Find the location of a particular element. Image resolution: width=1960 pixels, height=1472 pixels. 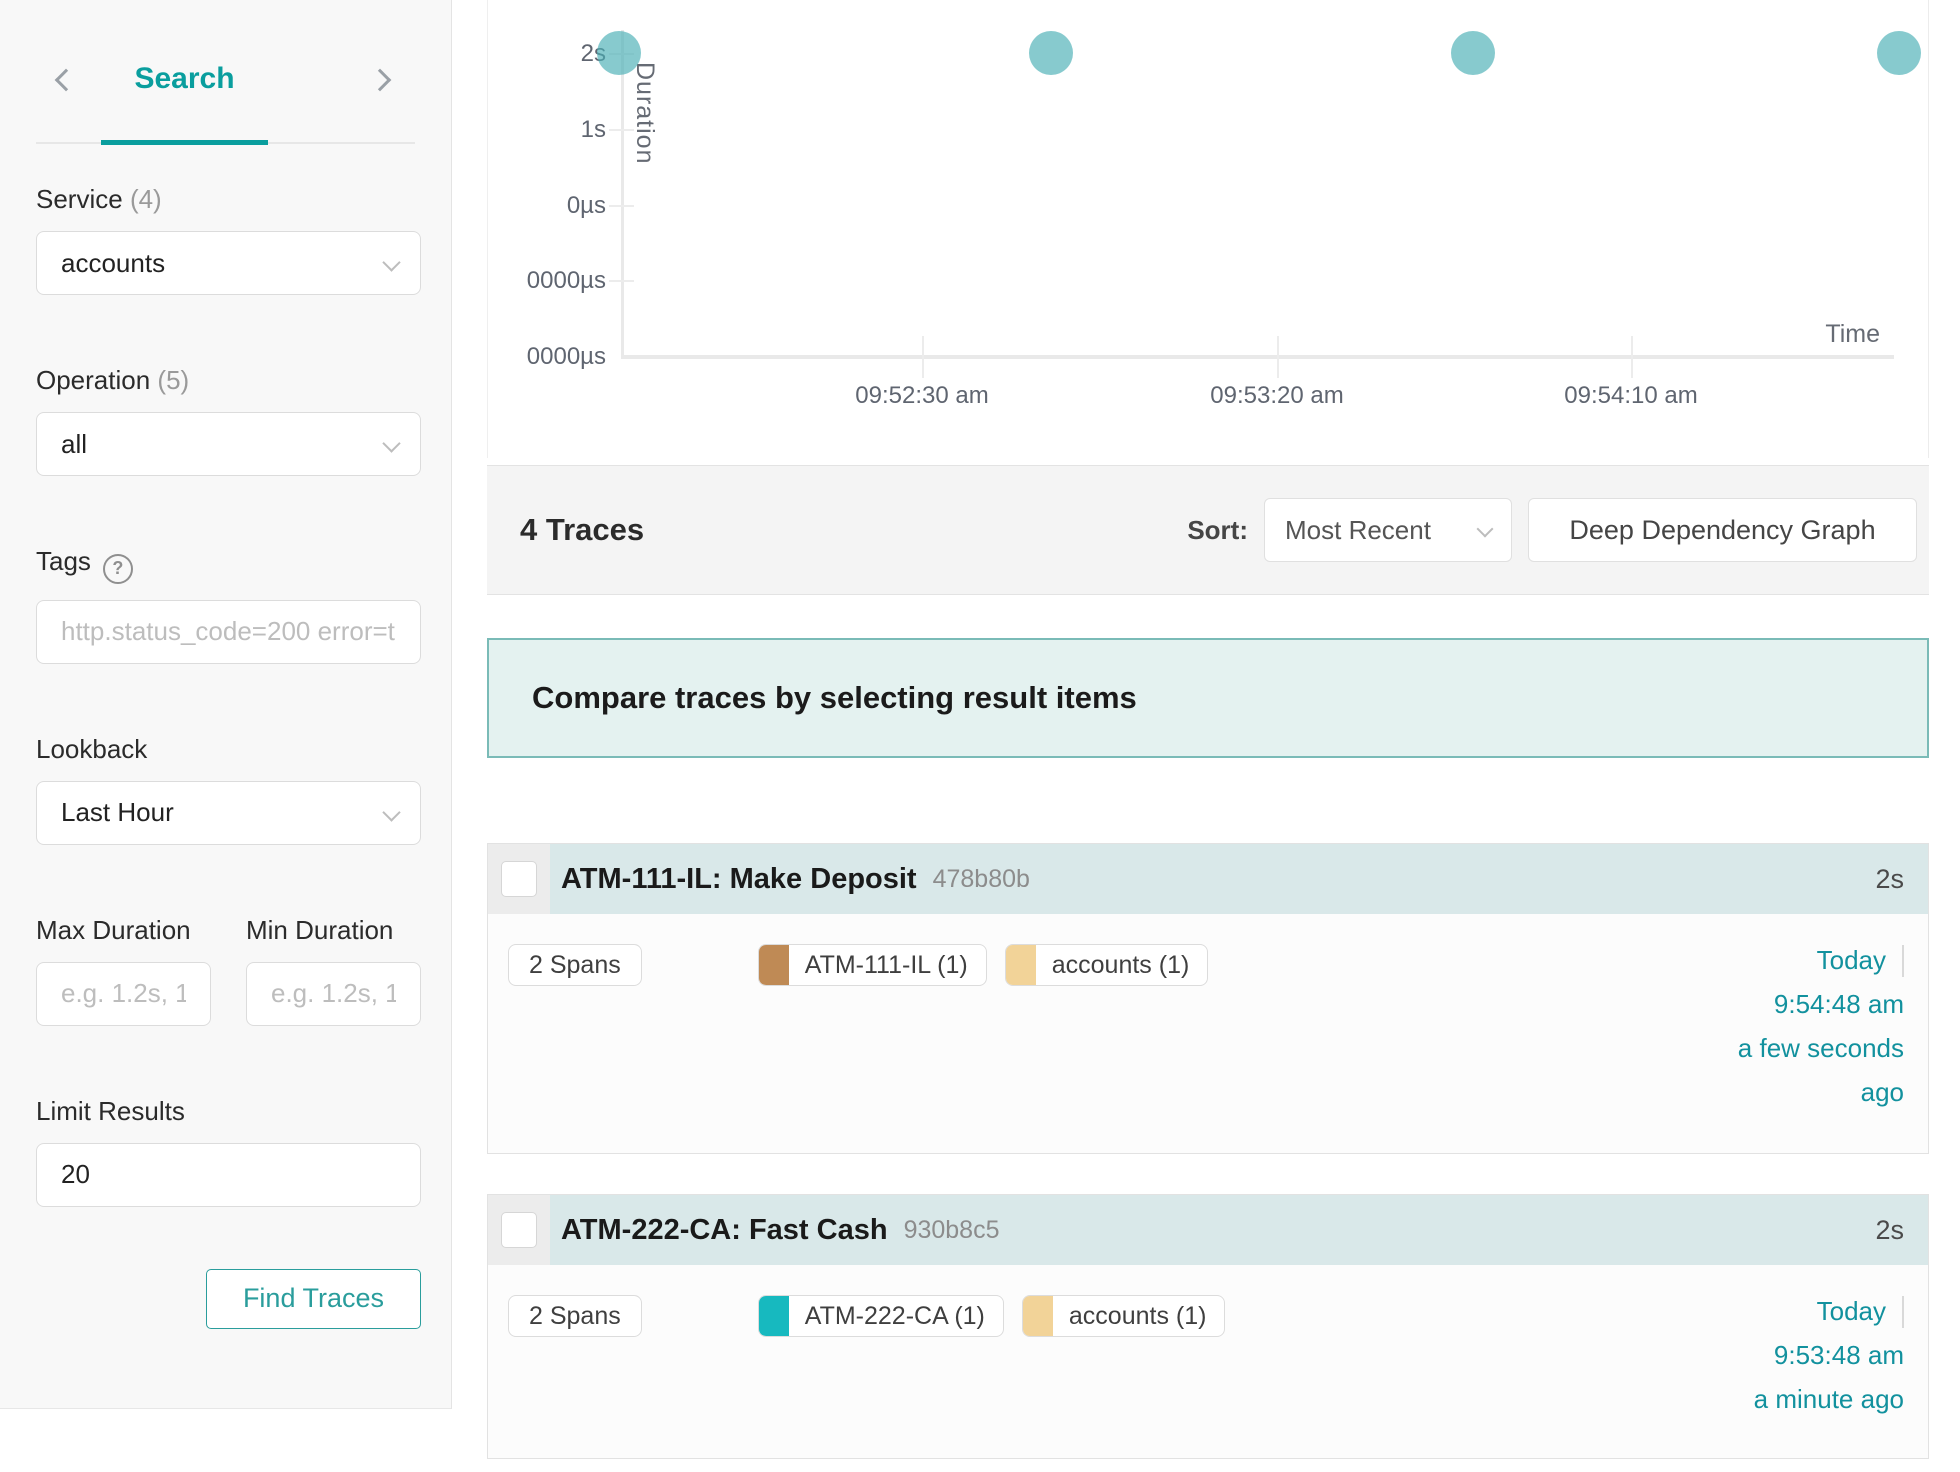

service-select-value: accounts is located at coordinates (113, 262).